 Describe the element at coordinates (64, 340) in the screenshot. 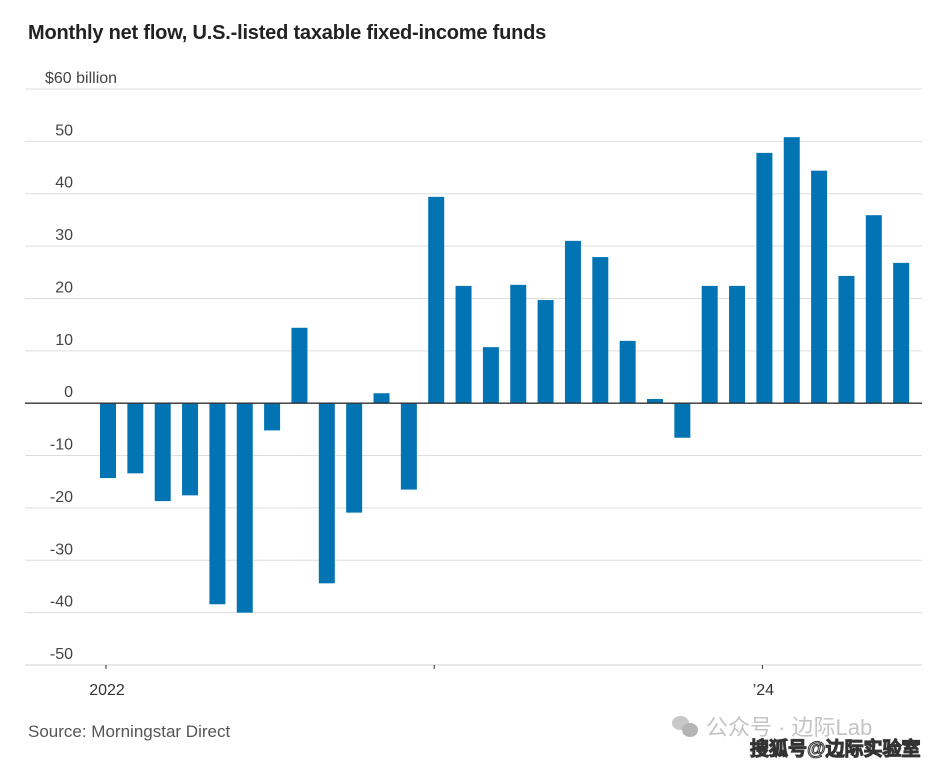

I see `y-tick-label: 10` at that location.